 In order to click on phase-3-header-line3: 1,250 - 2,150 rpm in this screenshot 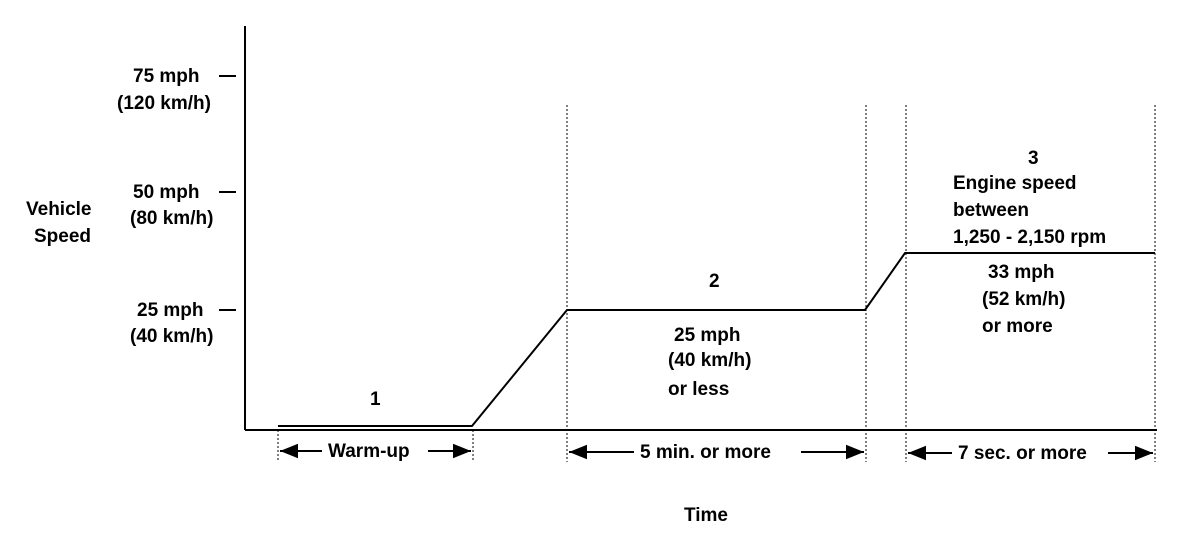, I will do `click(1029, 237)`.